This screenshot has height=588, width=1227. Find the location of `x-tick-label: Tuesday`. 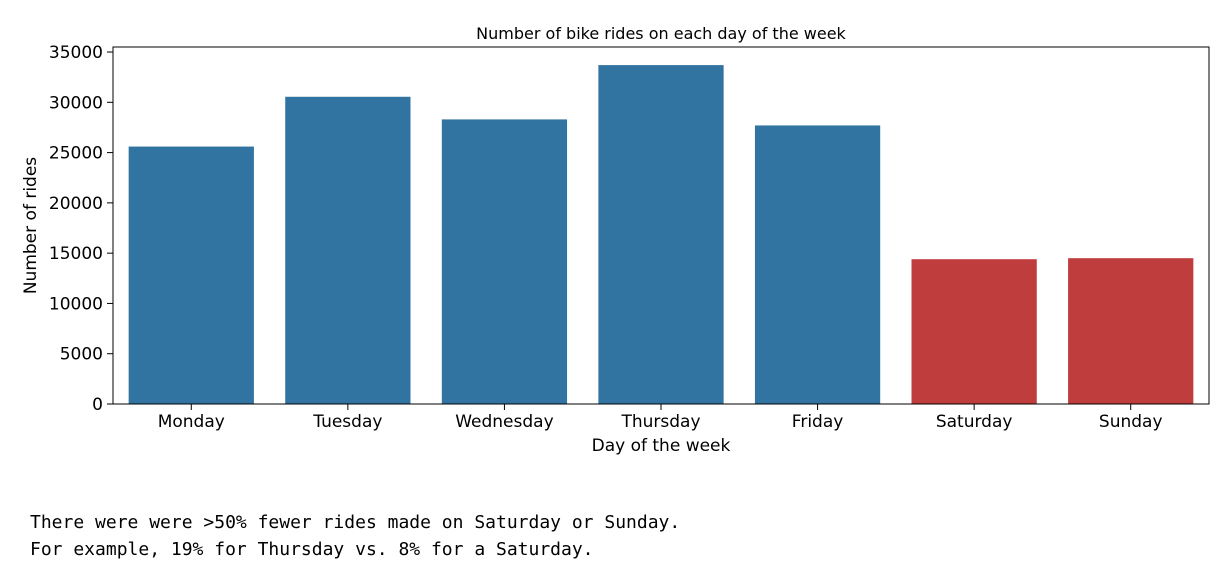

x-tick-label: Tuesday is located at coordinates (347, 422).